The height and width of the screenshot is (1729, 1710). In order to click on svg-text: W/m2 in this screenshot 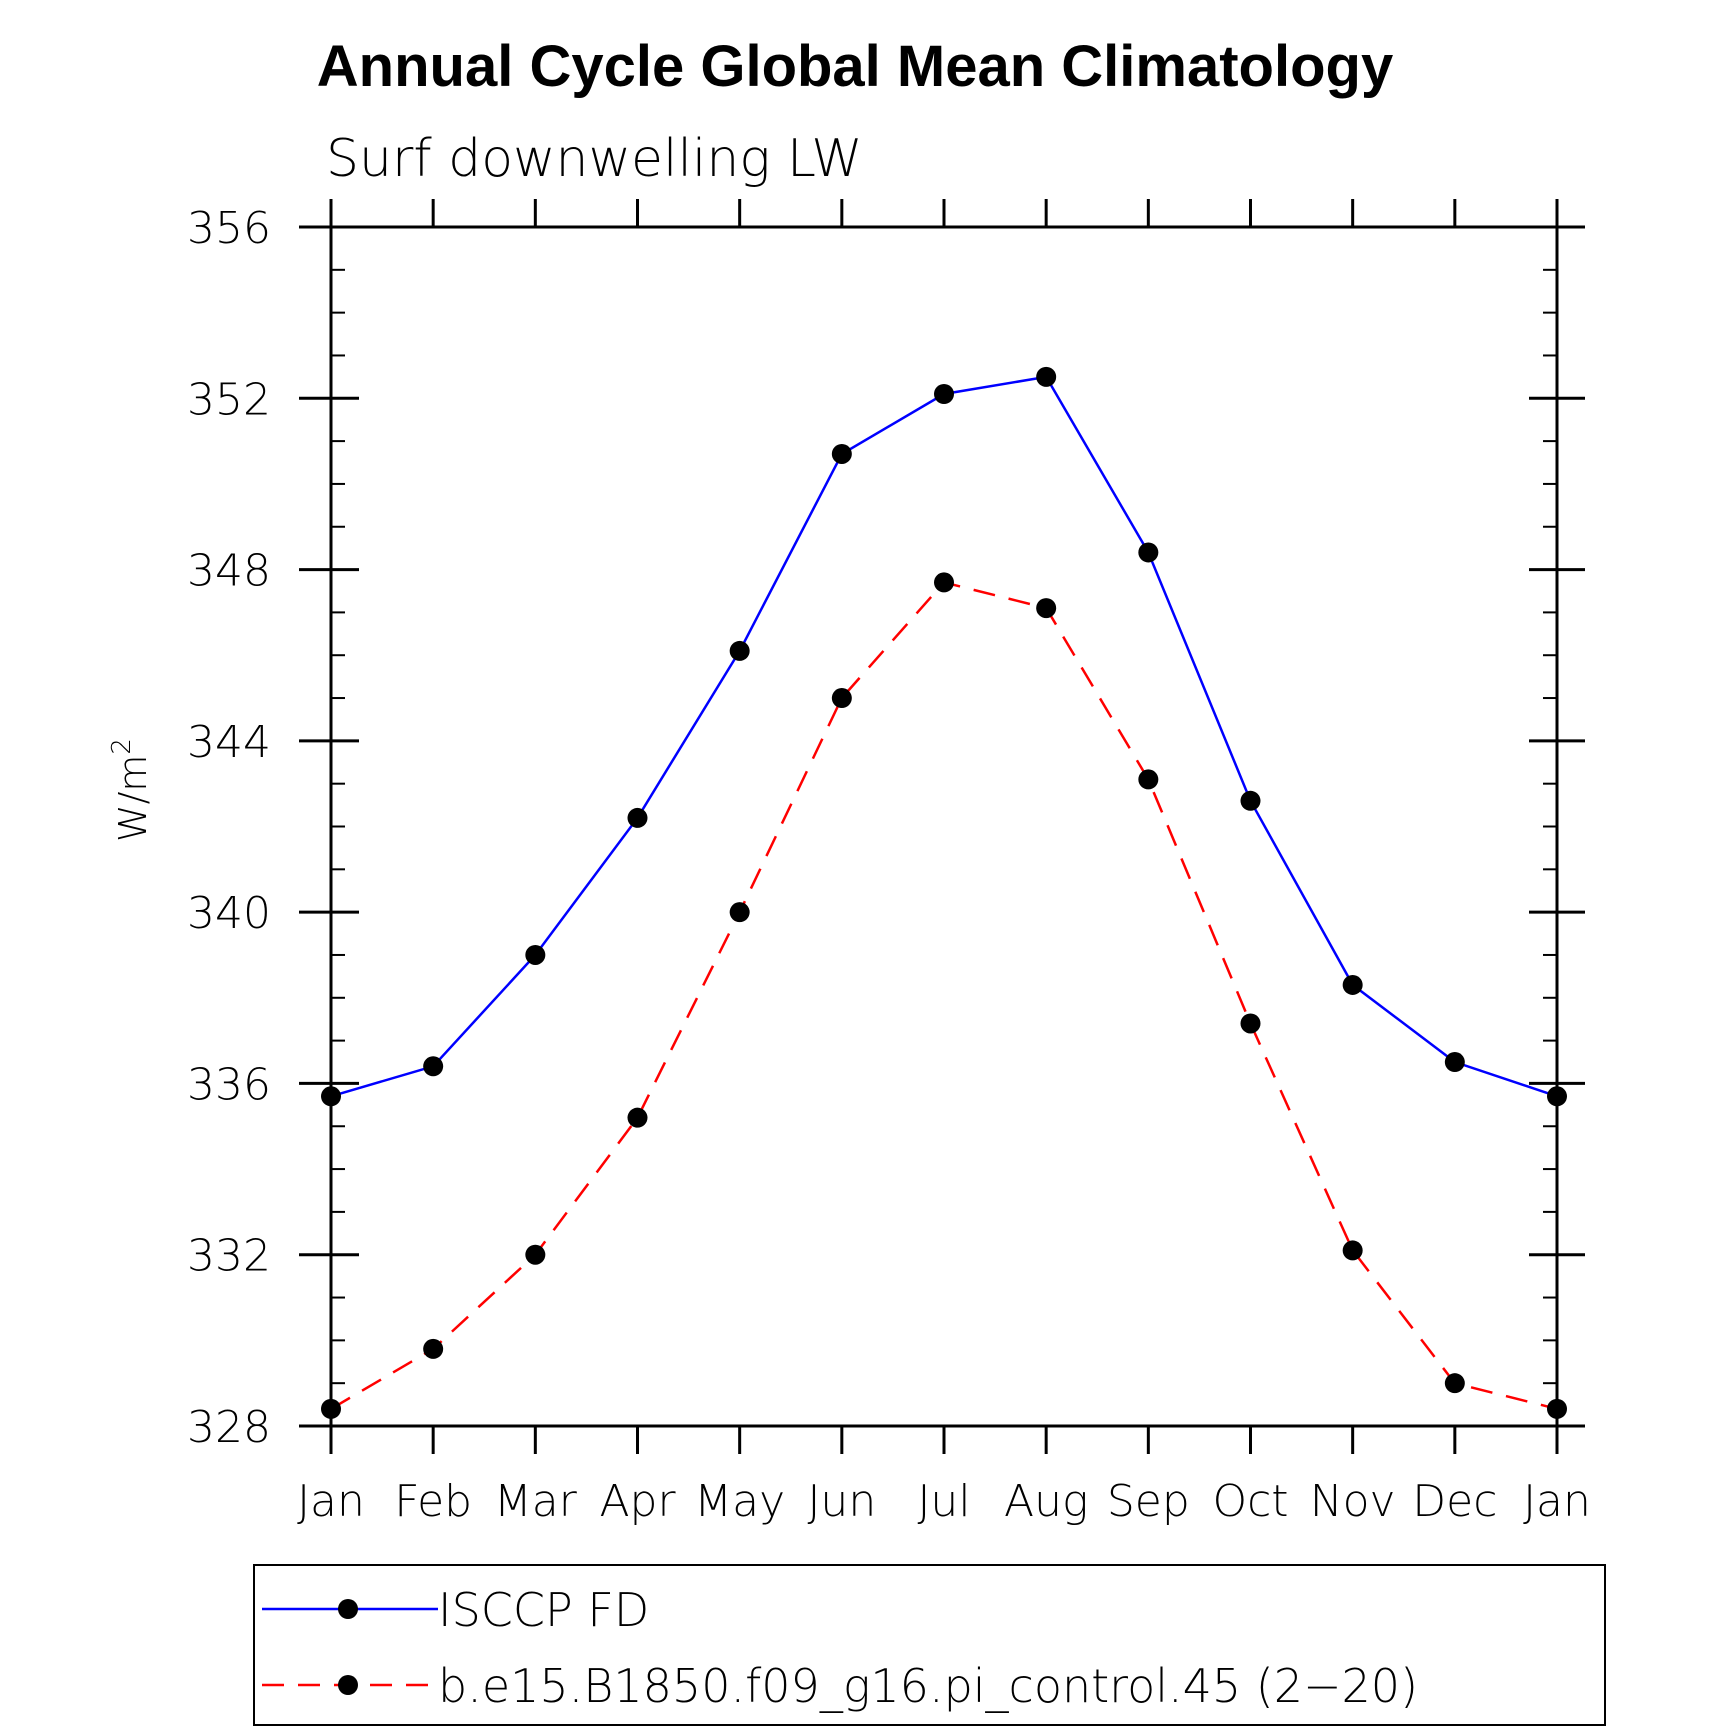, I will do `click(131, 790)`.